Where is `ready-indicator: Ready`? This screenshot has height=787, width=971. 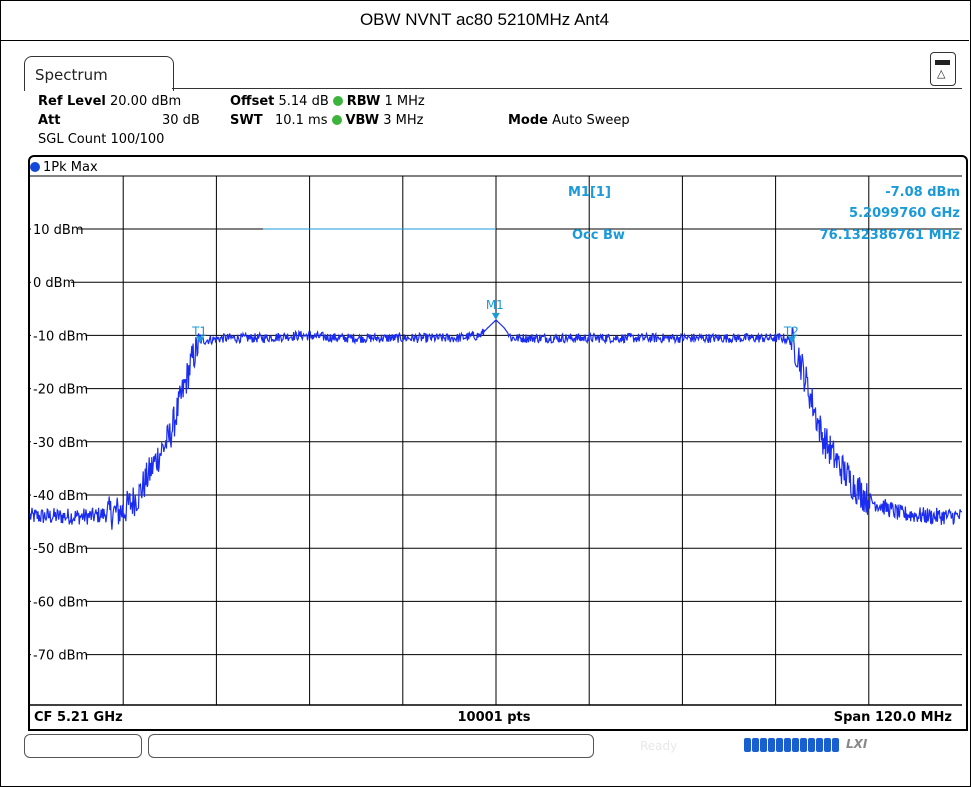 ready-indicator: Ready is located at coordinates (659, 746).